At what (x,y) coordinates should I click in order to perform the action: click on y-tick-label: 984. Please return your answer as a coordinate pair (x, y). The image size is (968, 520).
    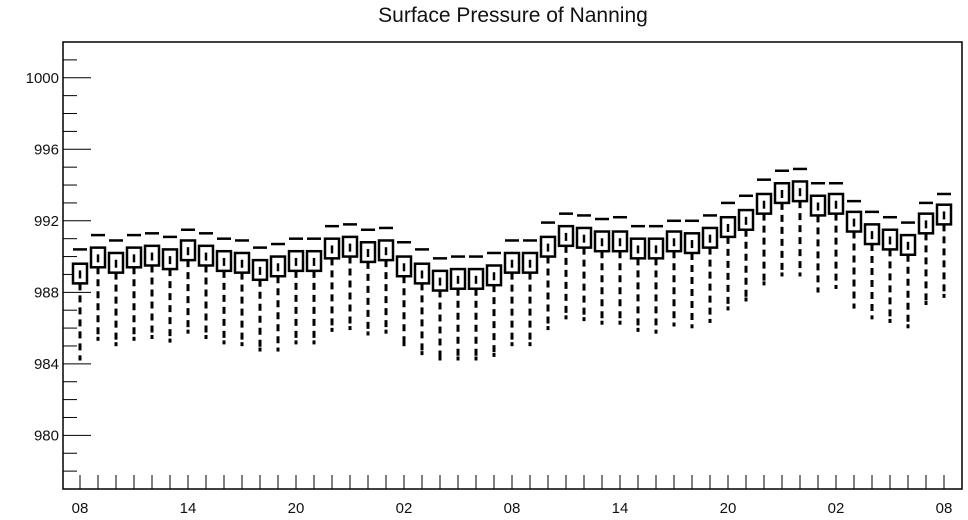
    Looking at the image, I should click on (46, 364).